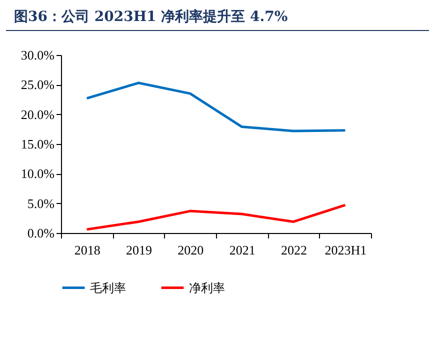  I want to click on y-tick-label: 0.0%, so click(41, 233).